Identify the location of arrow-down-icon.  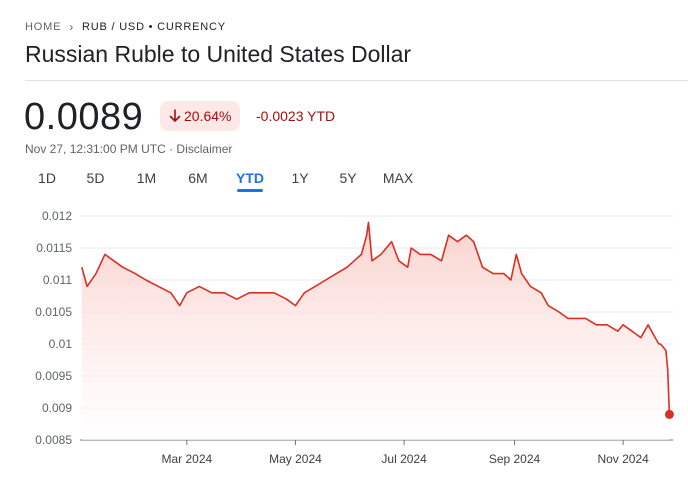
(175, 115).